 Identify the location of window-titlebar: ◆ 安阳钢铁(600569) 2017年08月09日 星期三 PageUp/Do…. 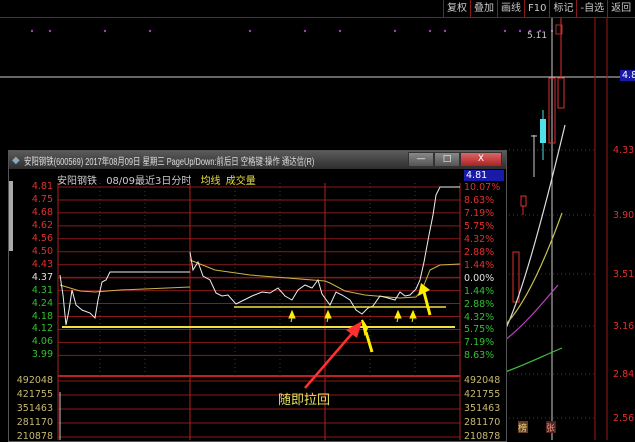
(257, 160).